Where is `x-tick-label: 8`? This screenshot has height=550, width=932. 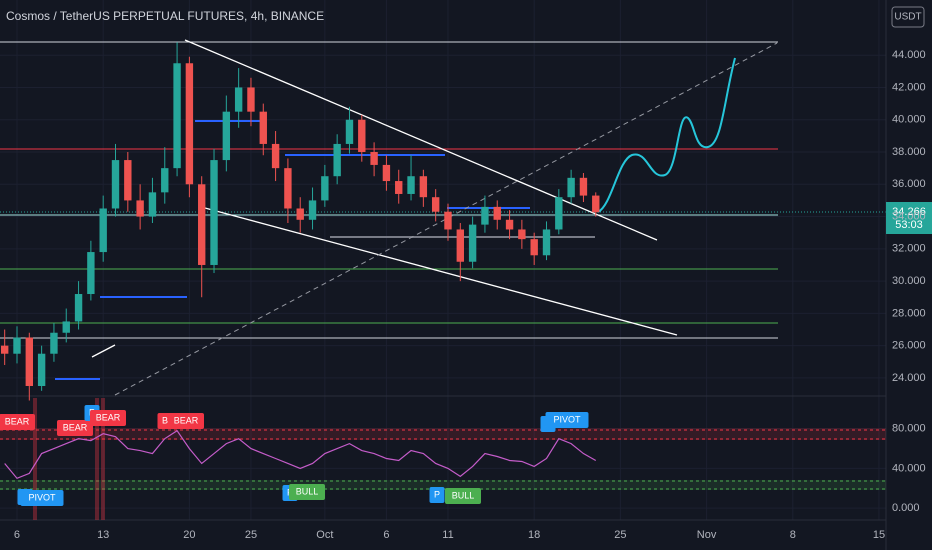 x-tick-label: 8 is located at coordinates (793, 535).